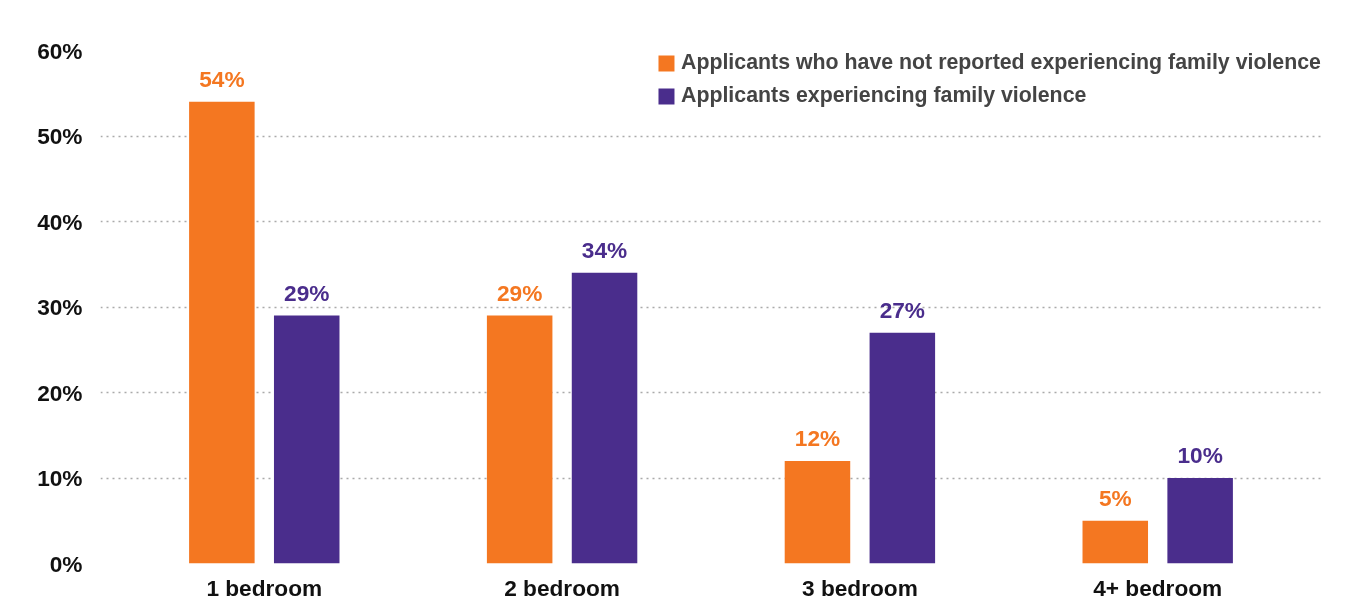  Describe the element at coordinates (60, 392) in the screenshot. I see `y-tick-label: 20%` at that location.